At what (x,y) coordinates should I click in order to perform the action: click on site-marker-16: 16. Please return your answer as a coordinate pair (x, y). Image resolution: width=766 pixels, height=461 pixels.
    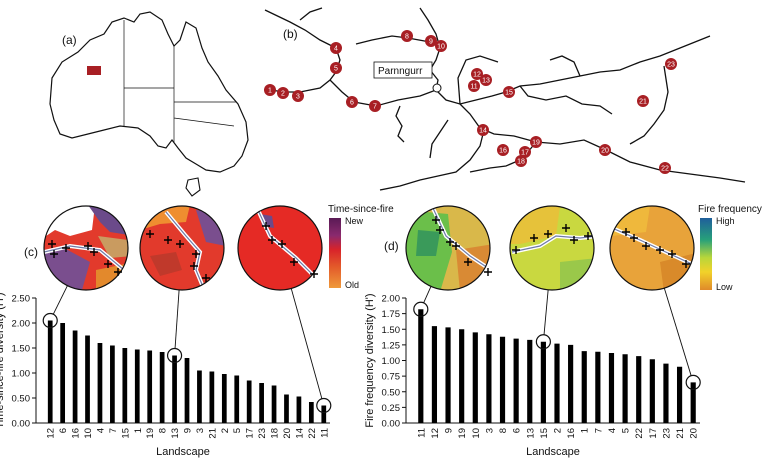
    Looking at the image, I should click on (503, 150).